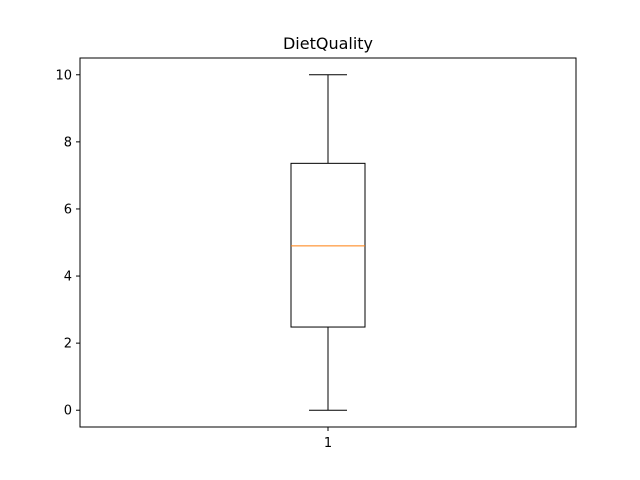 This screenshot has width=640, height=480. I want to click on y-tick-label: 4, so click(68, 277).